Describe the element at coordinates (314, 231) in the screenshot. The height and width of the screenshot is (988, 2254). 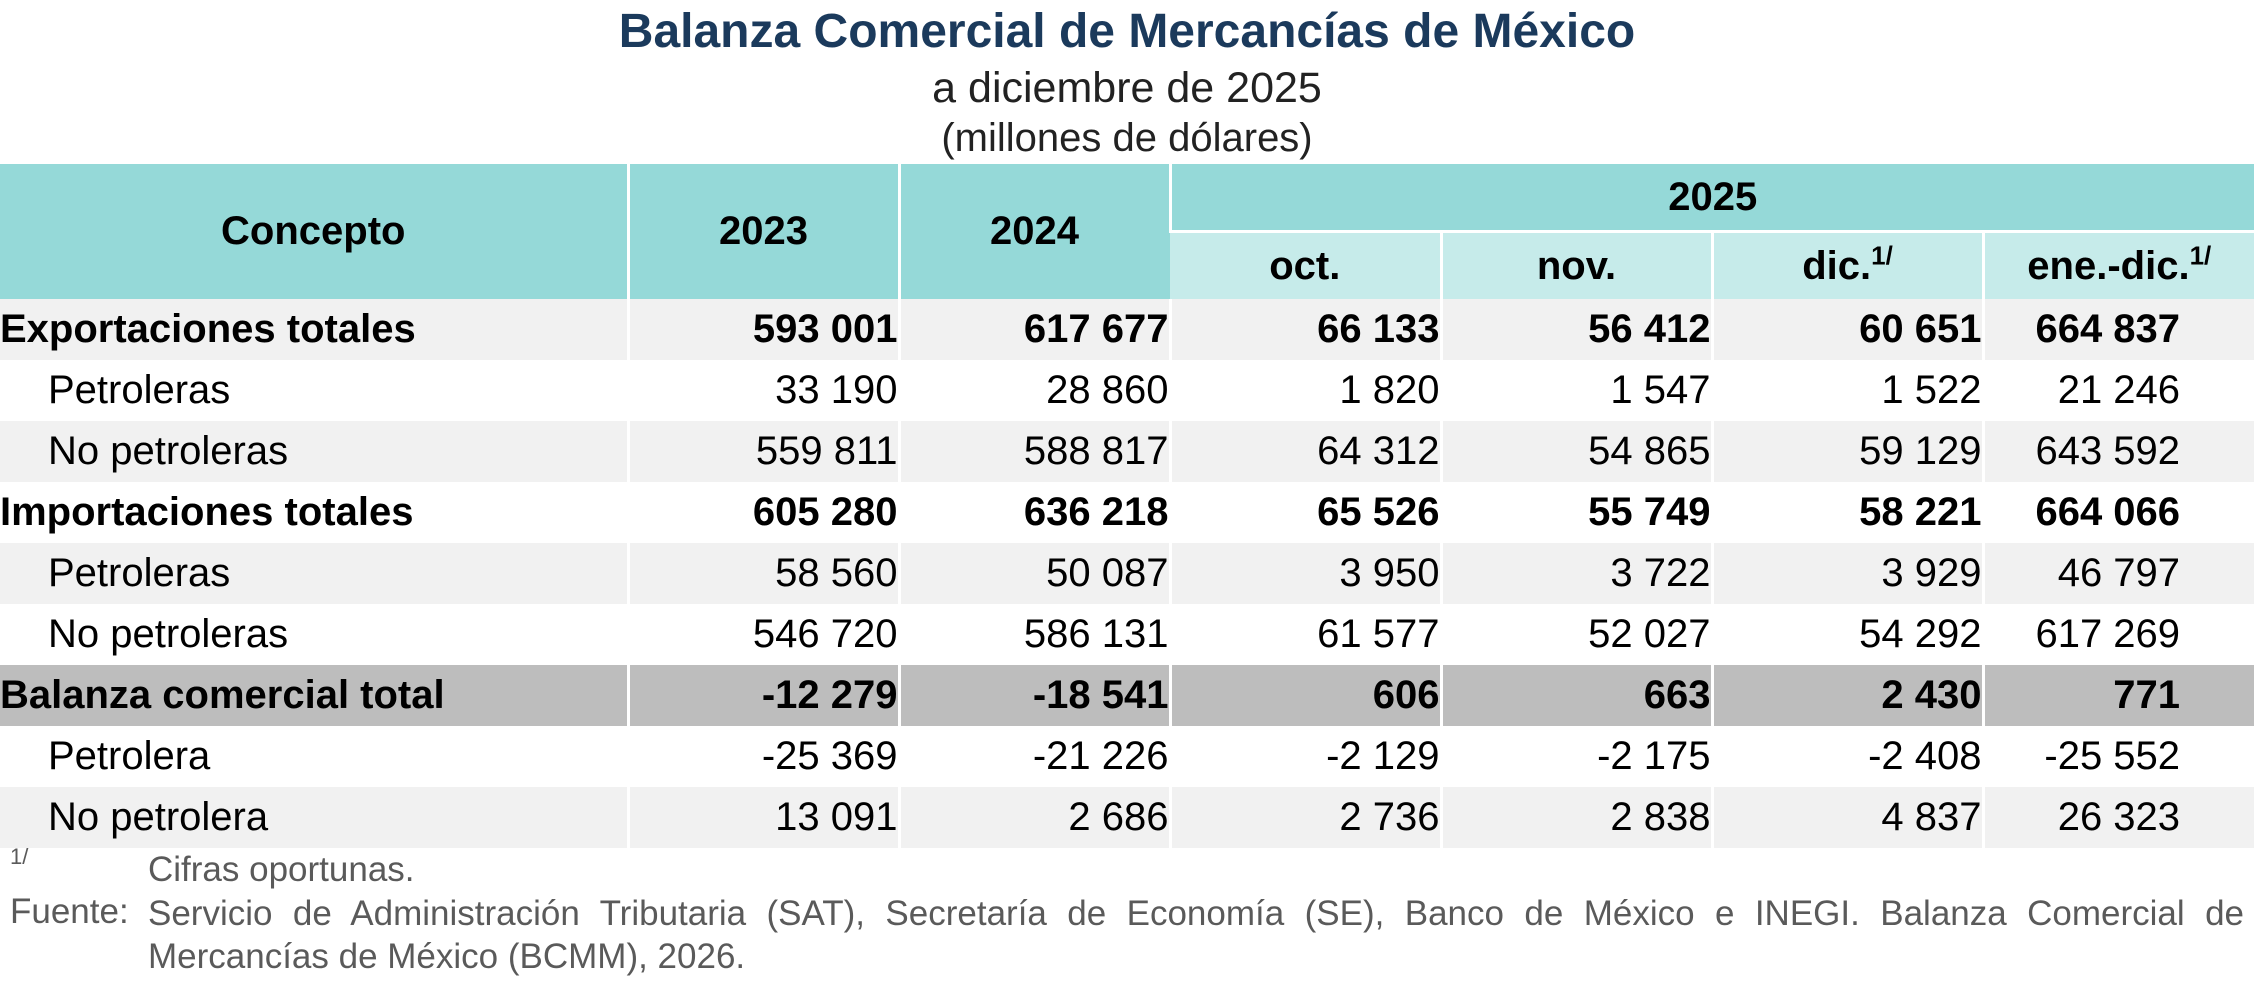
I see `header-concepto: Concepto` at that location.